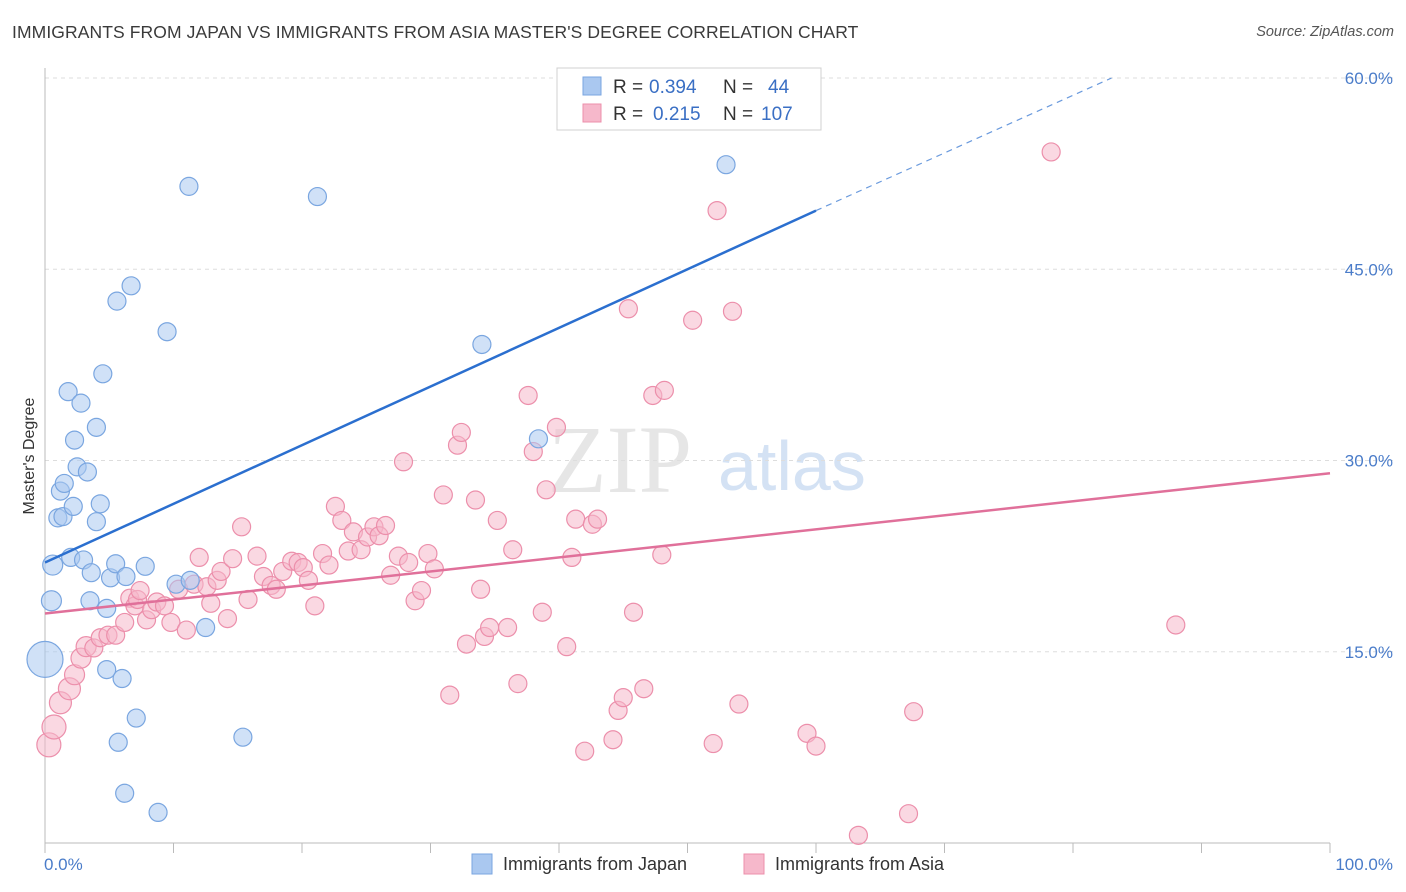 The image size is (1406, 892). I want to click on legend-box: R = 0.394 N = 44 R = 0.215 N = 107, so click(689, 99).